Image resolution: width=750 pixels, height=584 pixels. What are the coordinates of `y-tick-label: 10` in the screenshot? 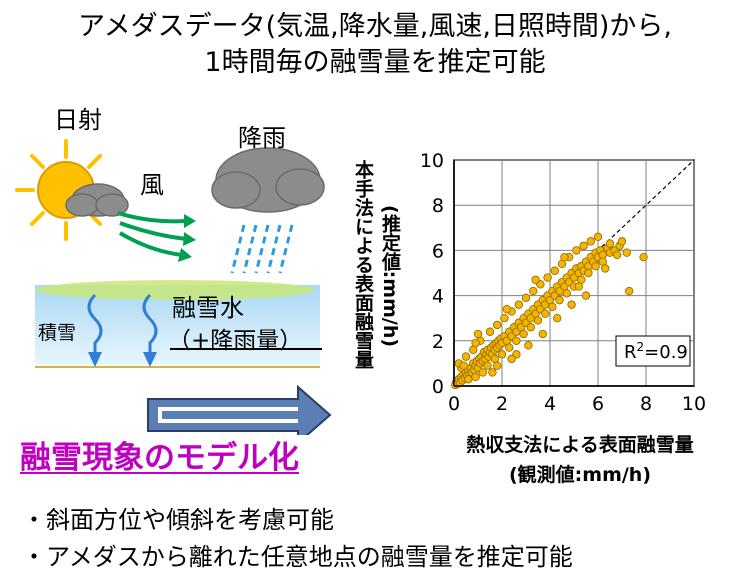 It's located at (432, 161).